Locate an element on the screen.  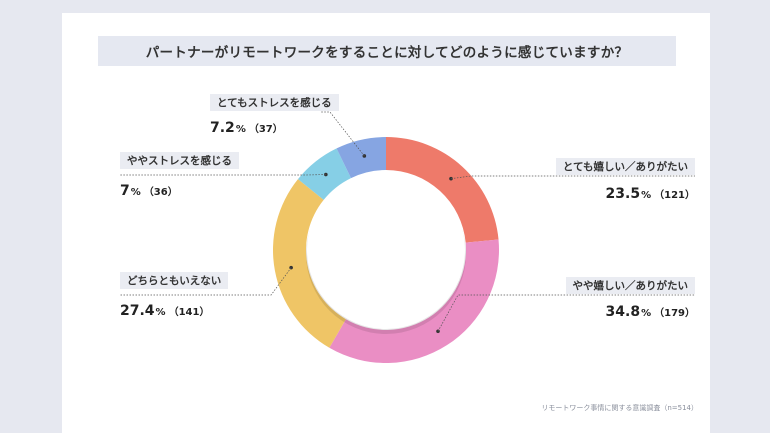
donut-hole is located at coordinates (386, 250).